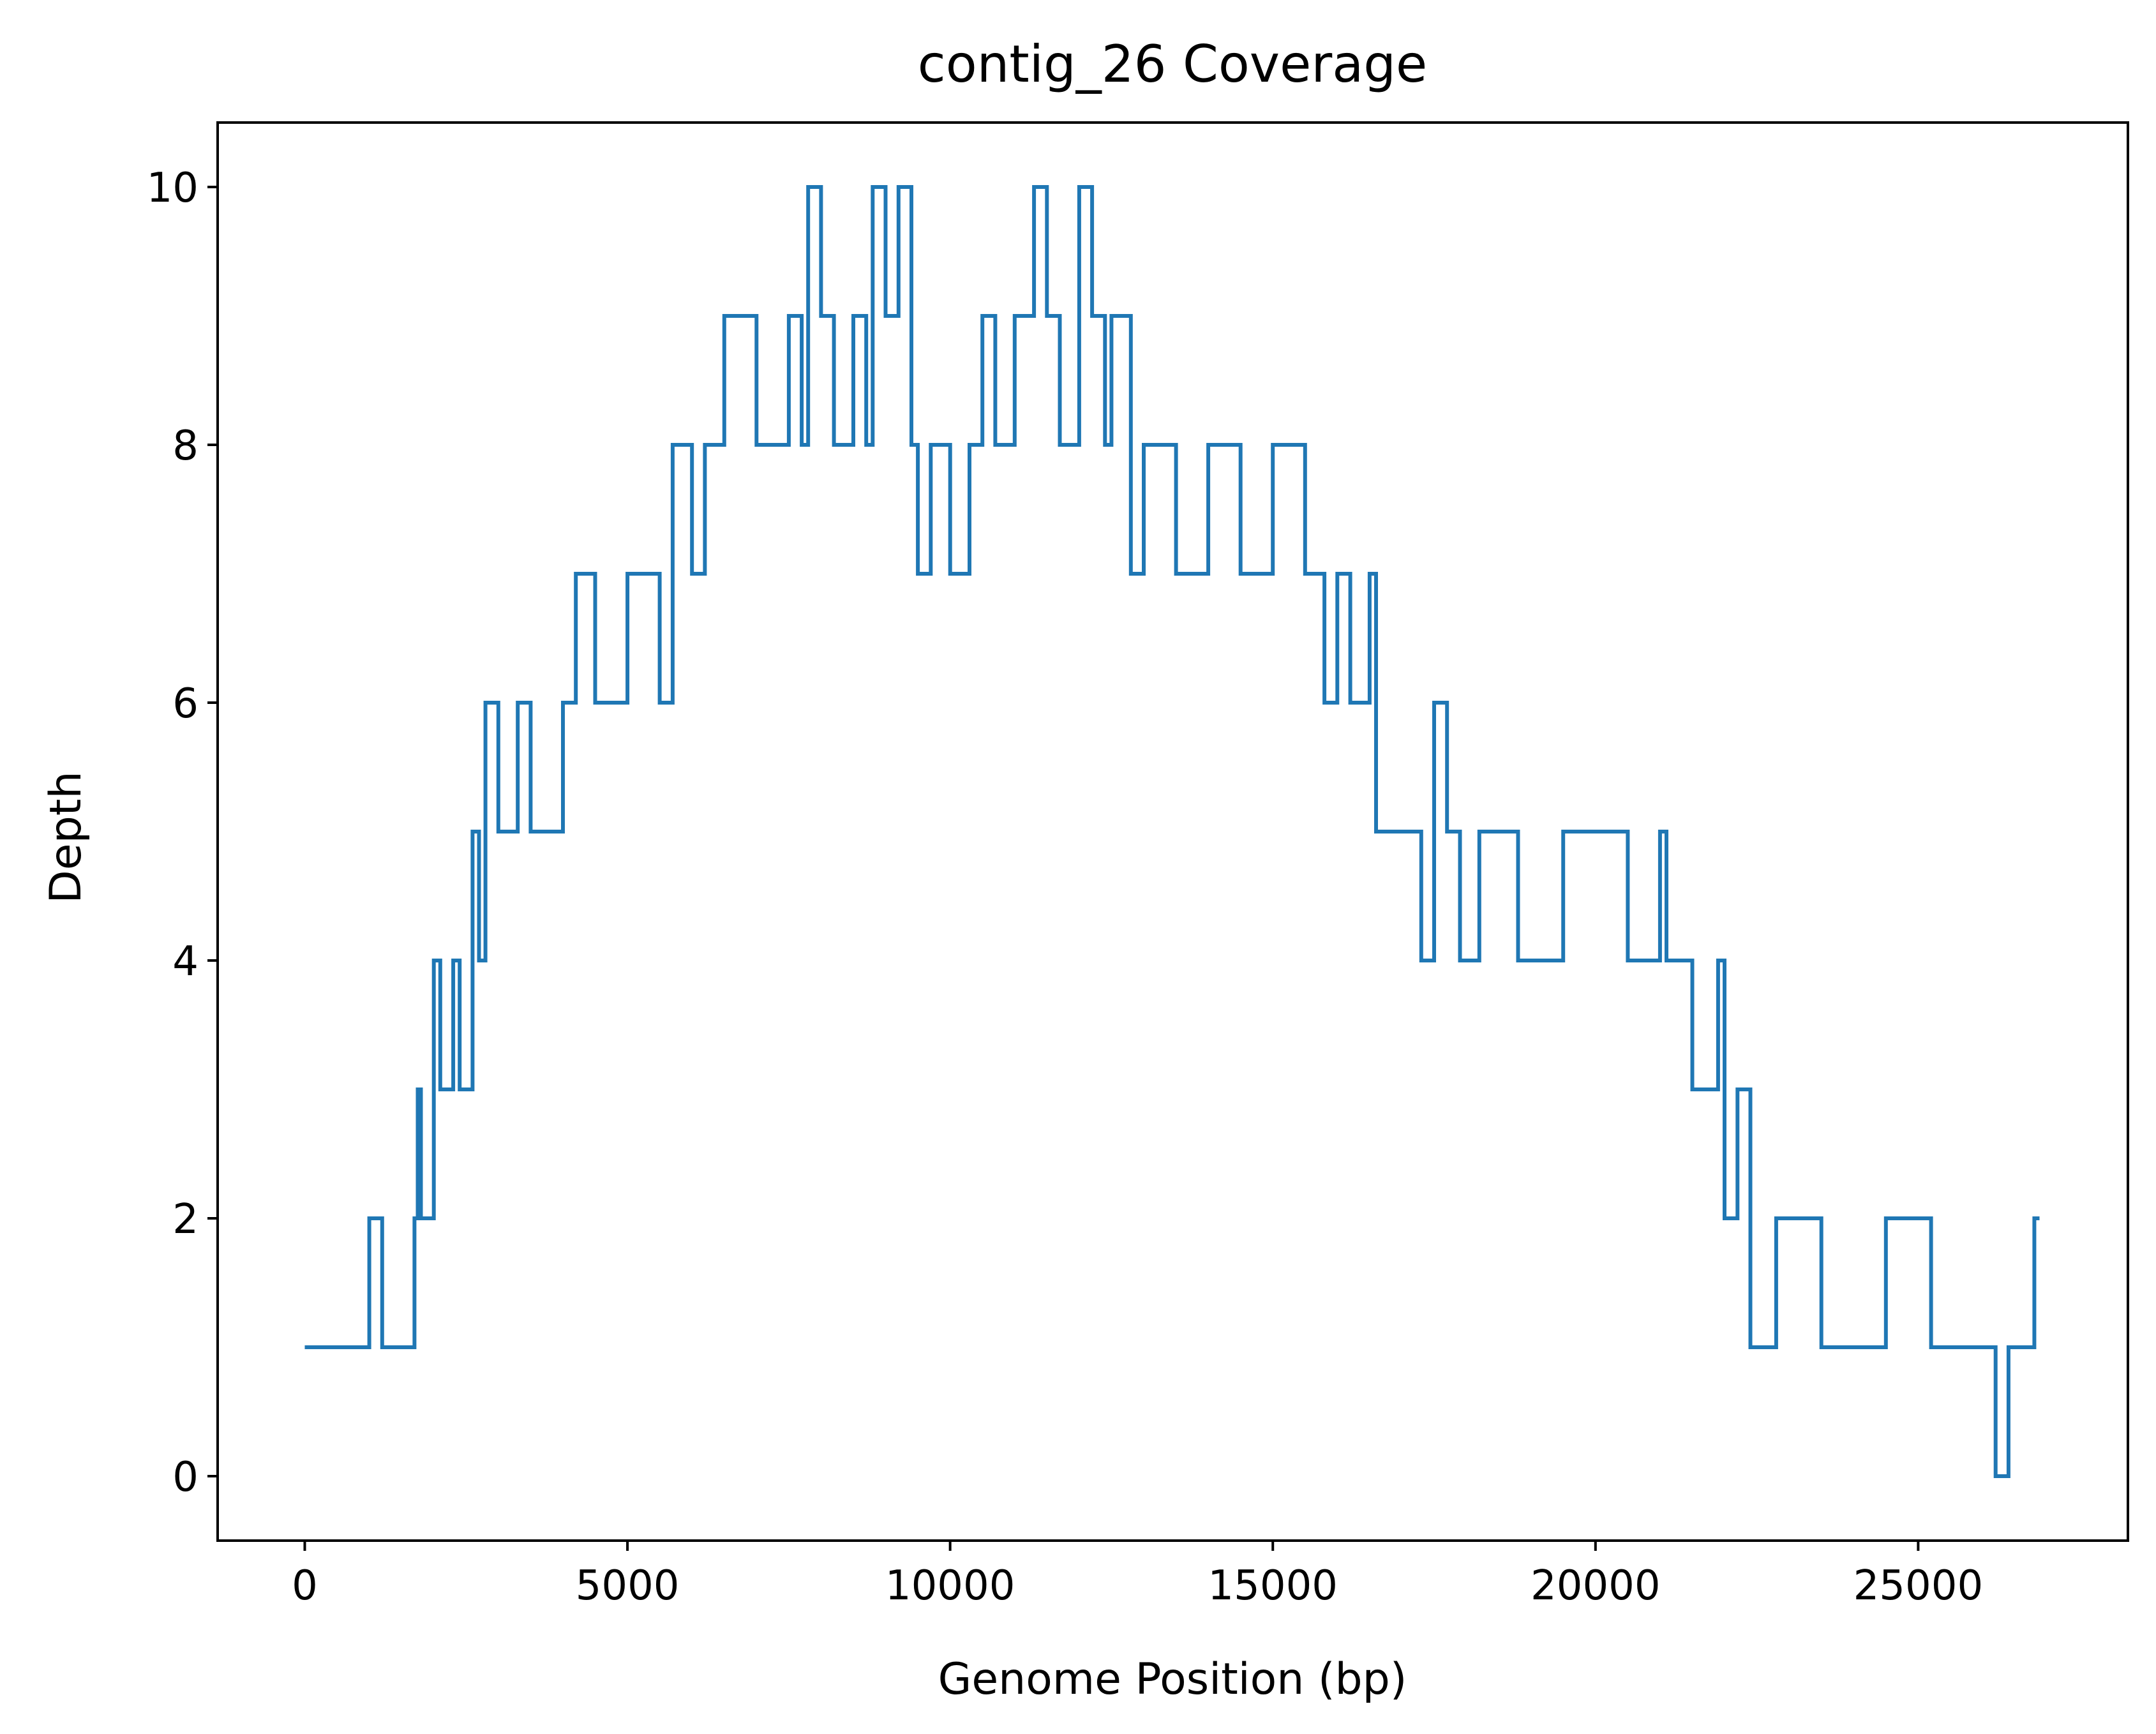  Describe the element at coordinates (628, 1586) in the screenshot. I see `x-tick-label: 5000` at that location.